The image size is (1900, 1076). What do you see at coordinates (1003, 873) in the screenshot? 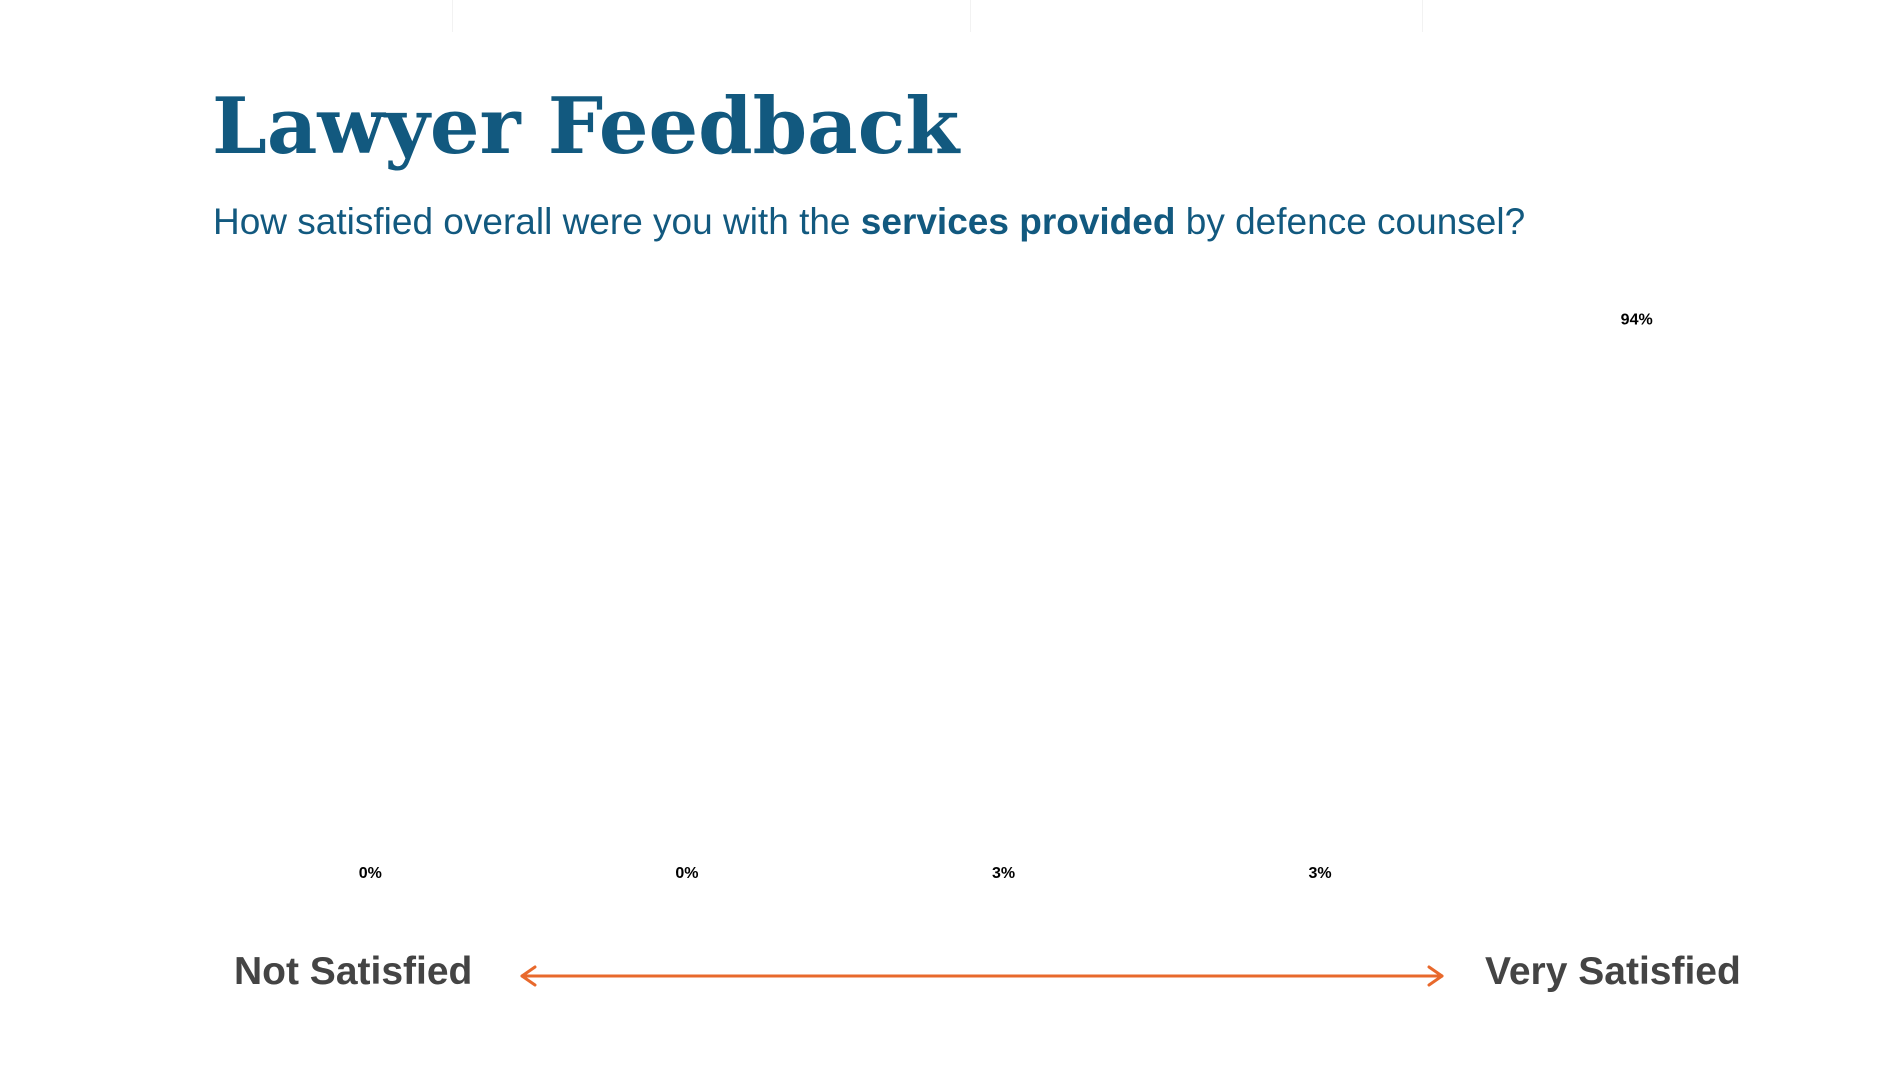
I see `data-label-3: 3%` at bounding box center [1003, 873].